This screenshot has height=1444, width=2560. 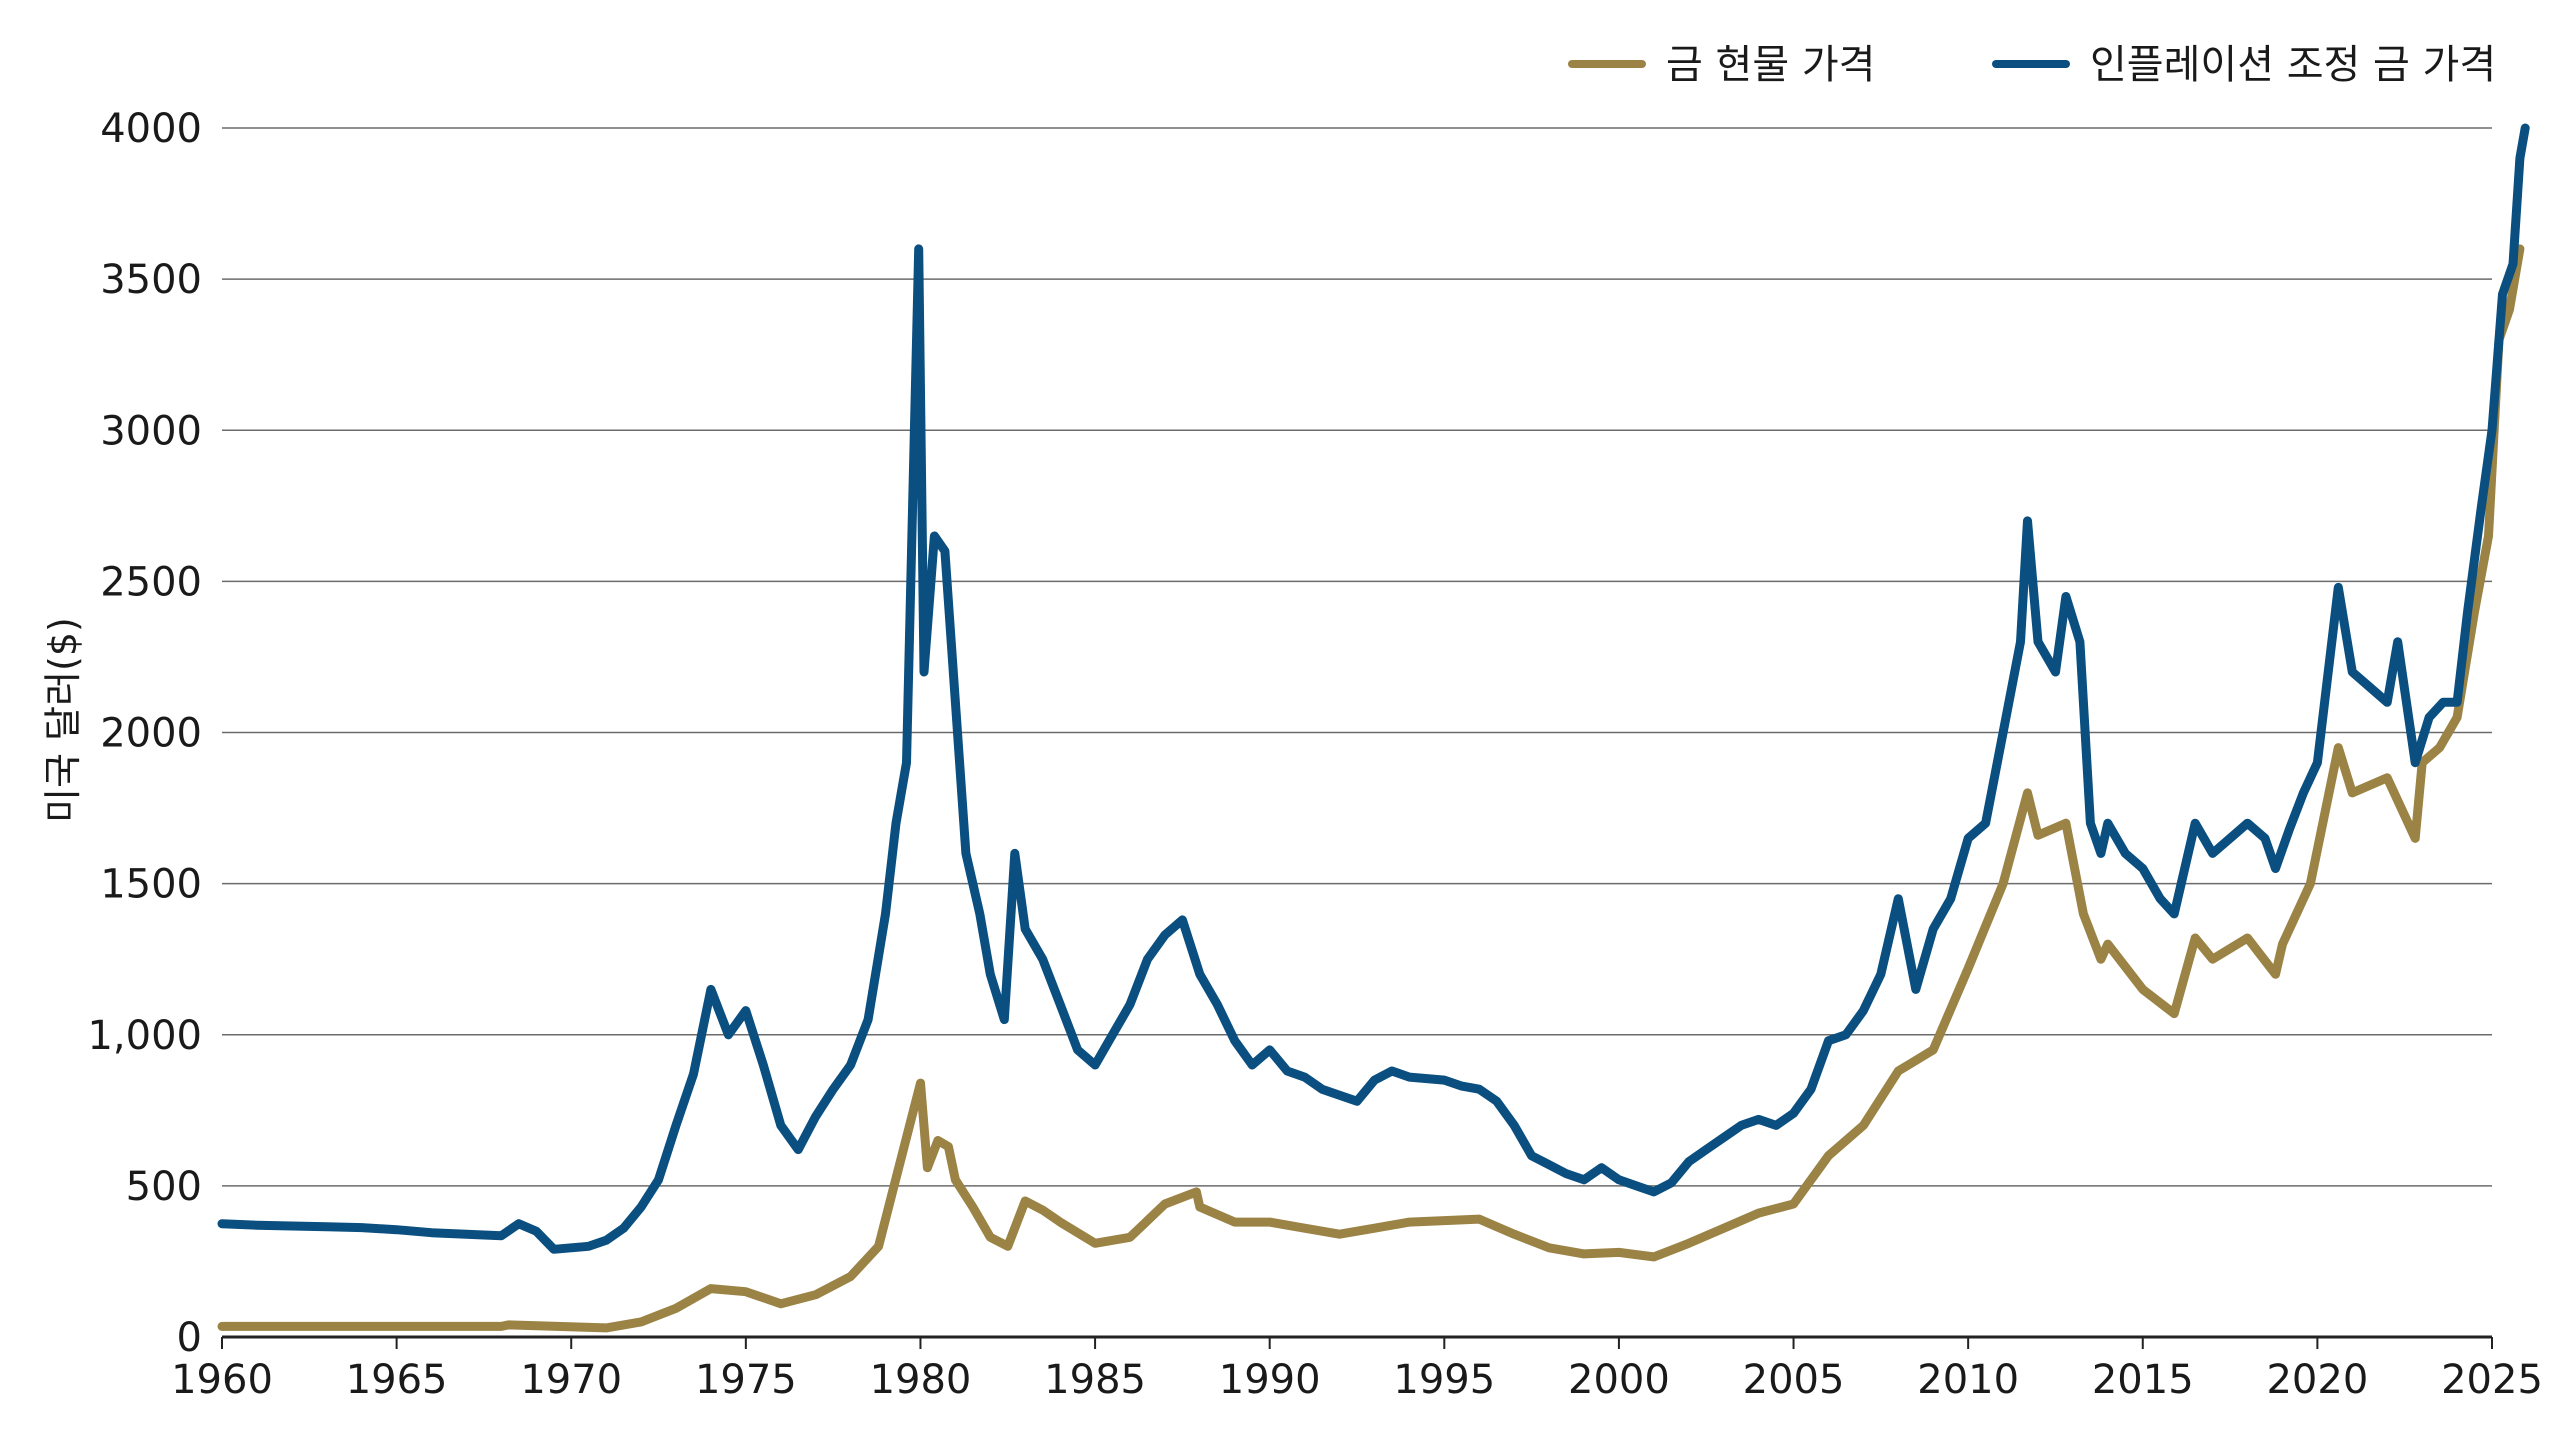 I want to click on x-tick-label: 1980, so click(x=921, y=1380).